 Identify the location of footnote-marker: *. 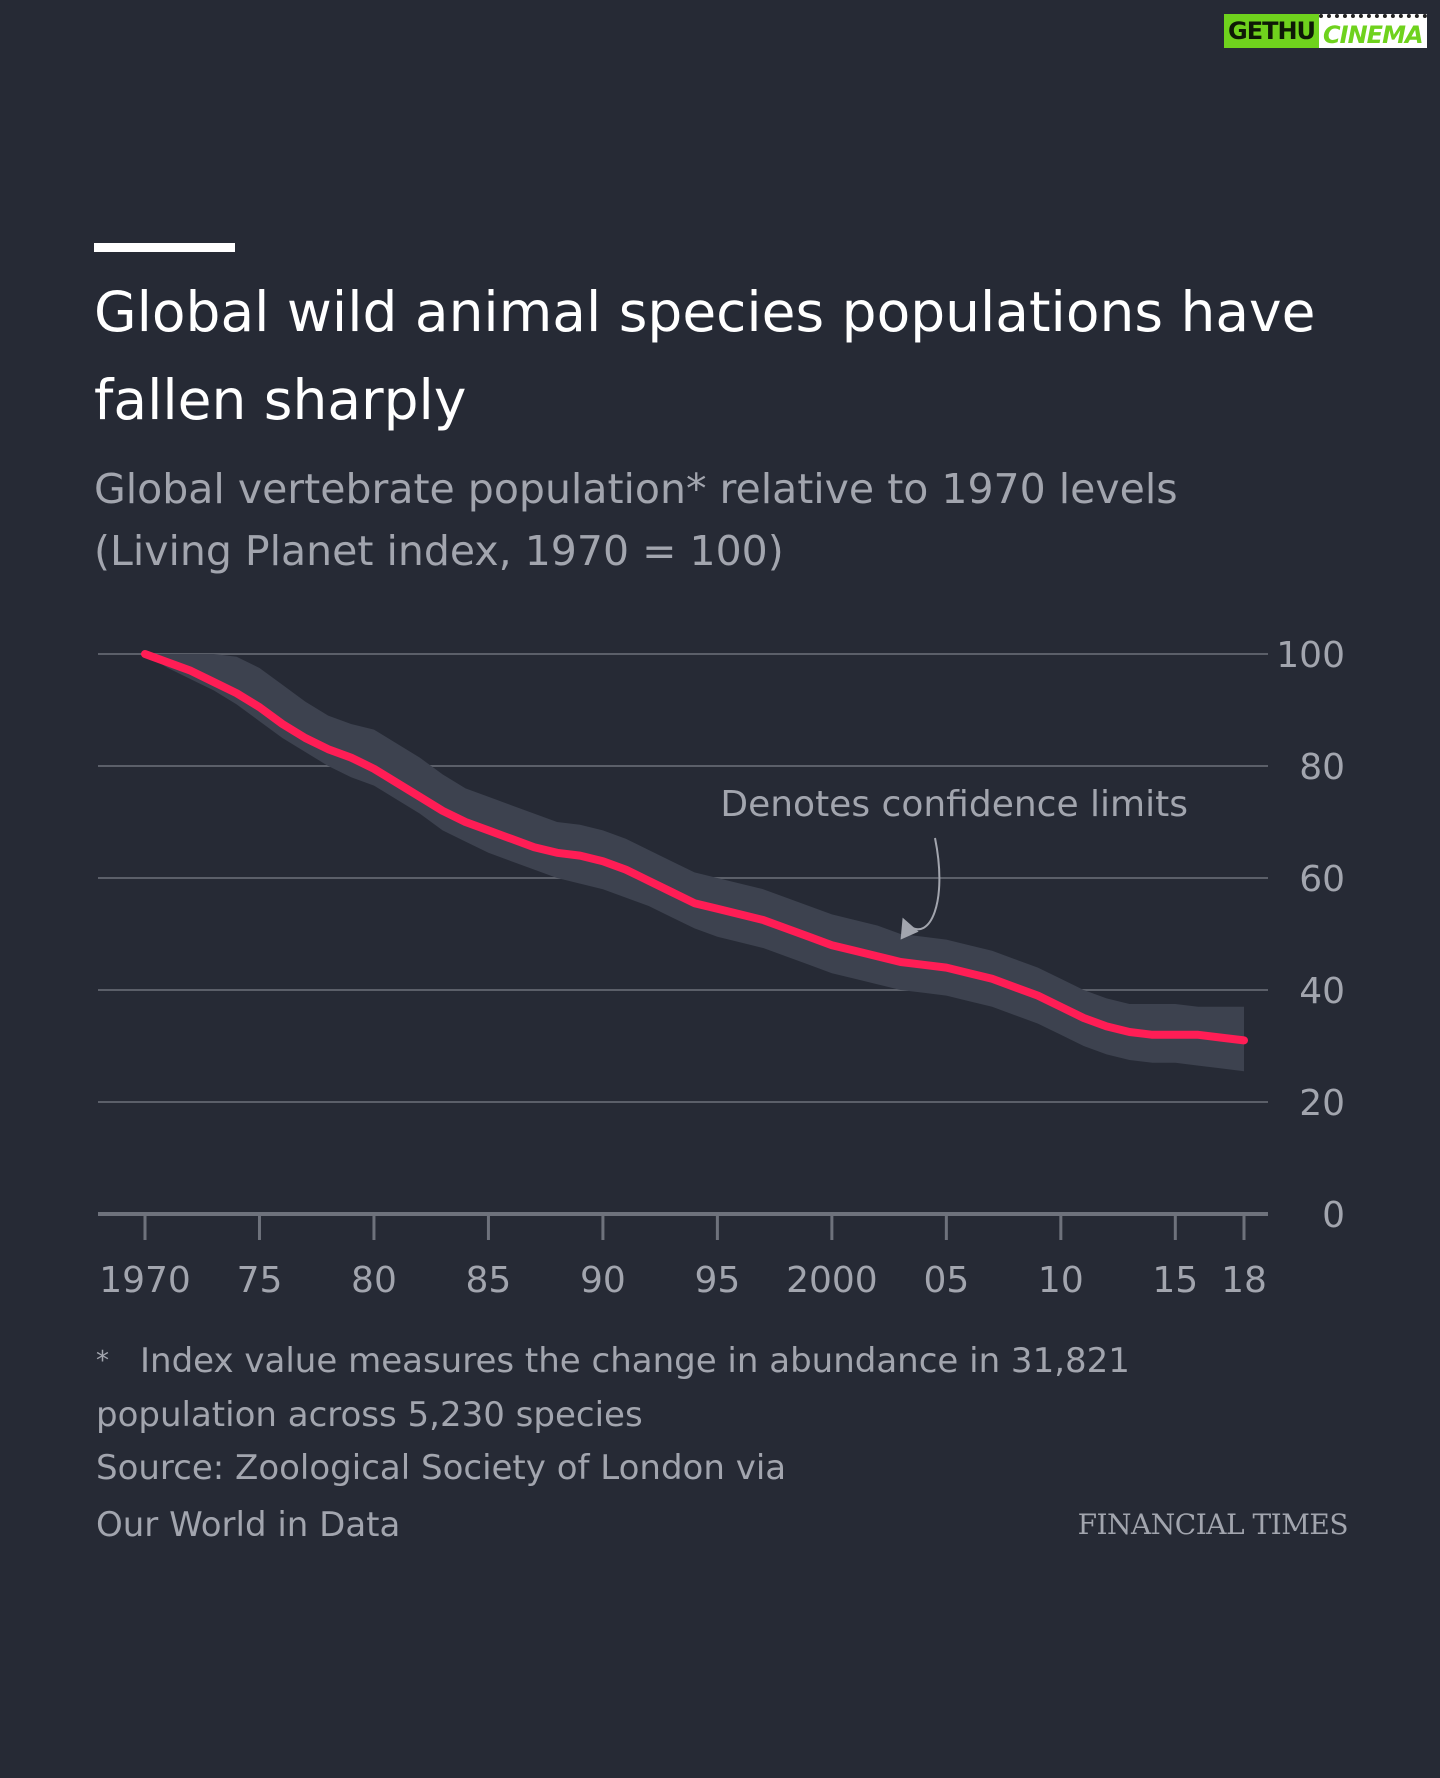
(102, 1361).